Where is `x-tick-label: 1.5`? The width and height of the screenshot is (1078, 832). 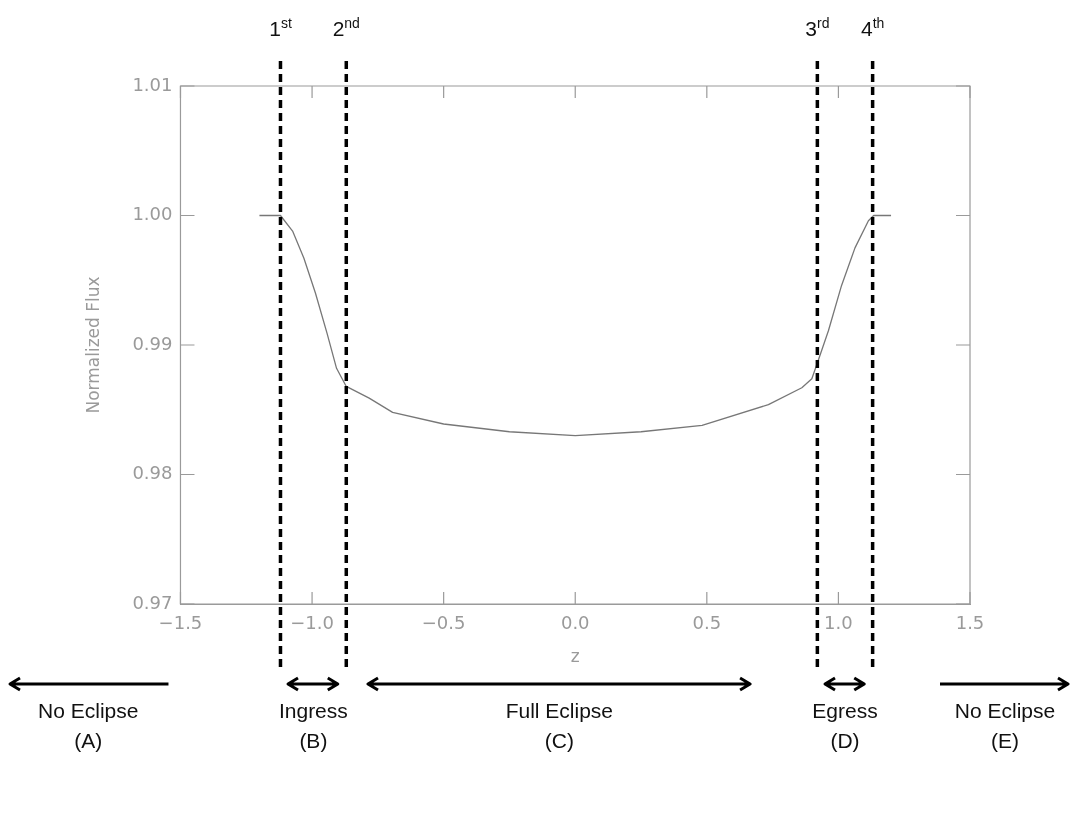
x-tick-label: 1.5 is located at coordinates (970, 623).